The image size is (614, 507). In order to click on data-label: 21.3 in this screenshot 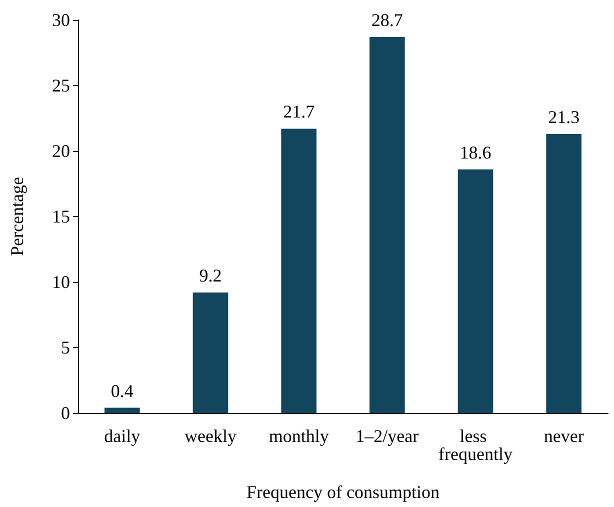, I will do `click(564, 116)`.